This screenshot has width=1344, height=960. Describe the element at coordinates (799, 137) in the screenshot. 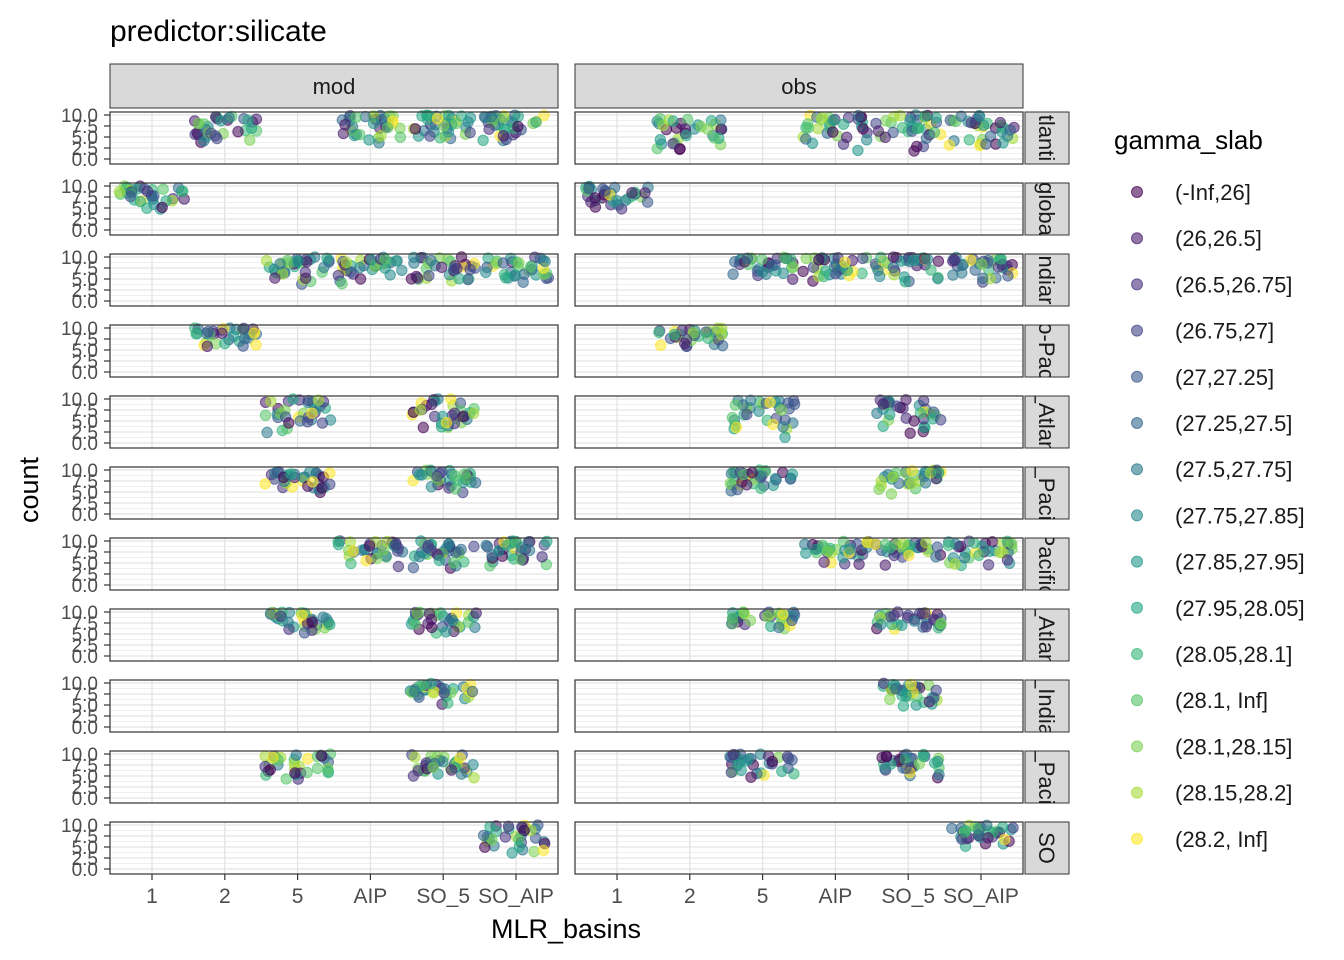

I see `panel-Atlantic-obs` at that location.